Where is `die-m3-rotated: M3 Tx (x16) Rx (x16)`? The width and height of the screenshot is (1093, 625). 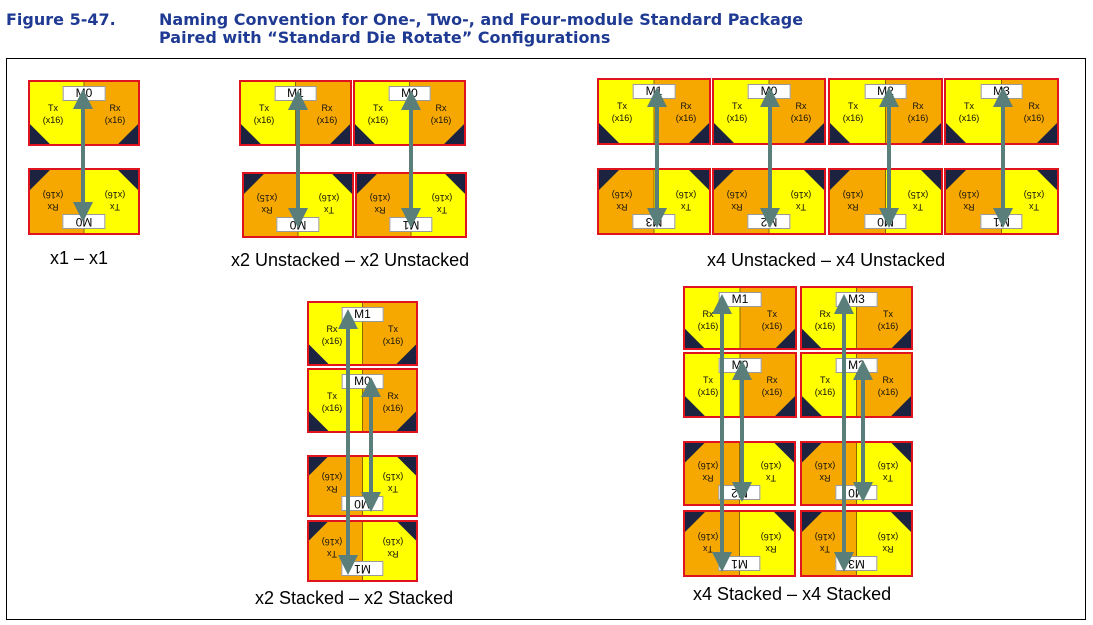
die-m3-rotated: M3 Tx (x16) Rx (x16) is located at coordinates (654, 201).